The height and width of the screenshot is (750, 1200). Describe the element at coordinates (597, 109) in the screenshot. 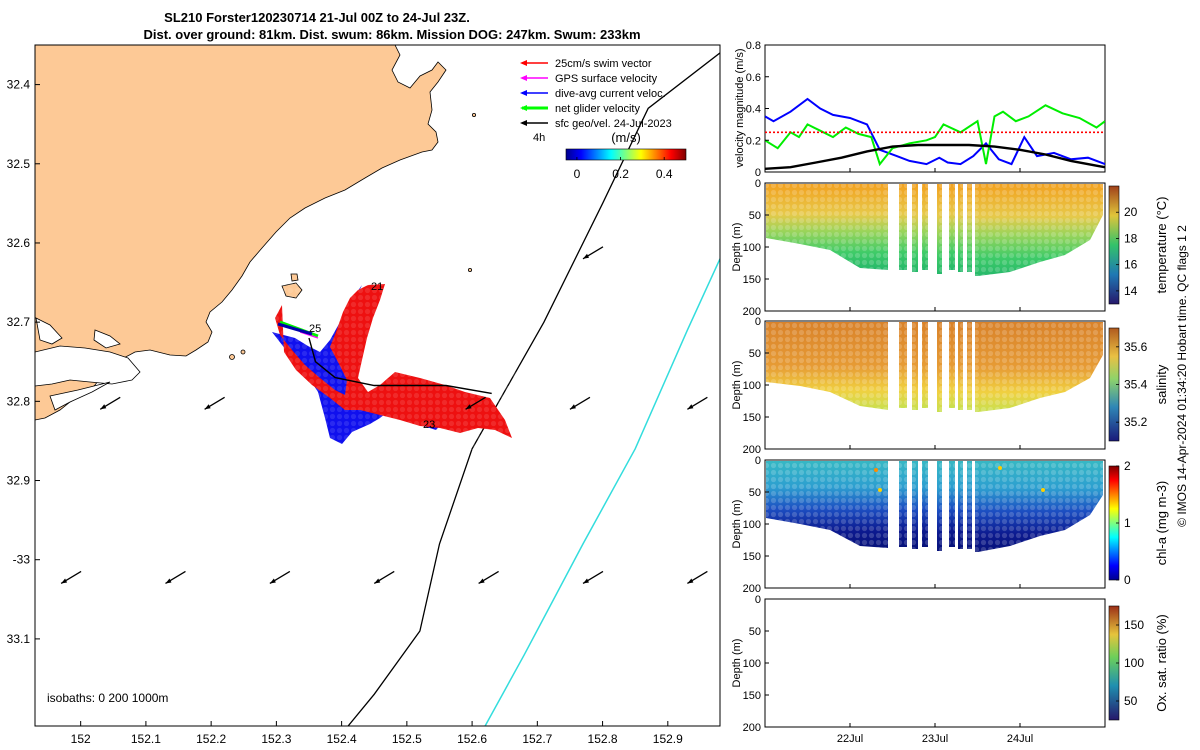

I see `legend-label: net glider velocity` at that location.